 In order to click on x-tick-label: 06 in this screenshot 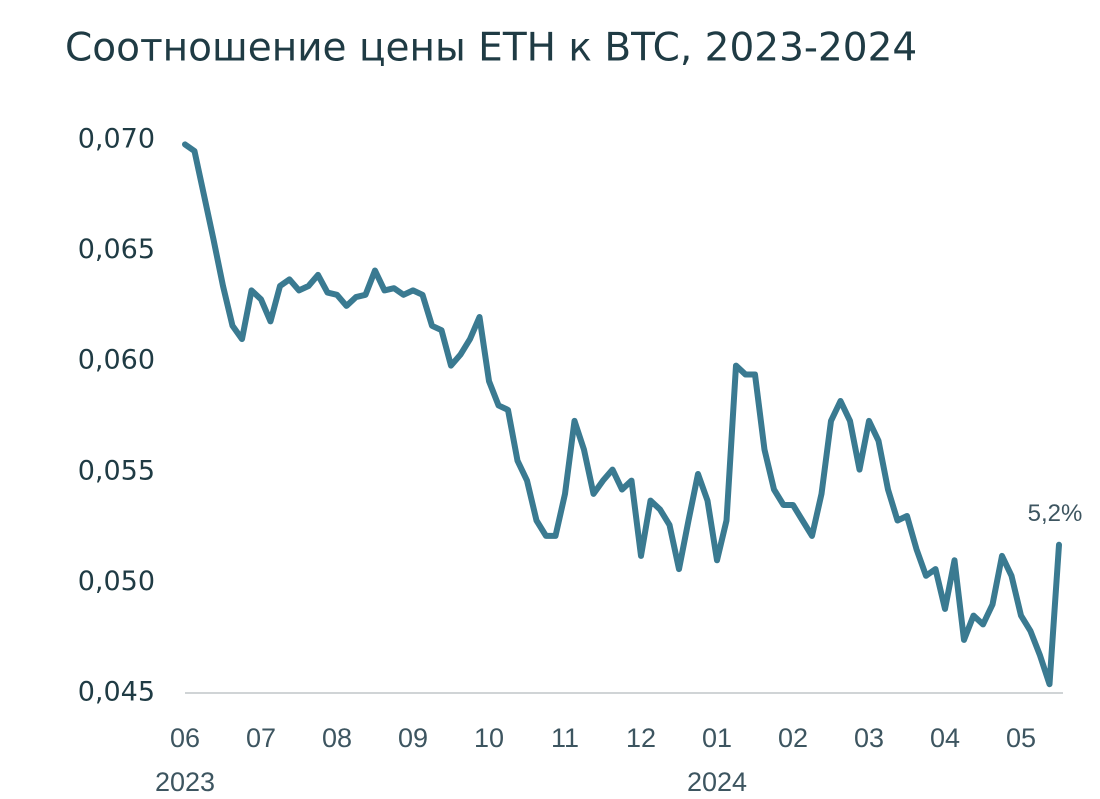, I will do `click(185, 738)`.